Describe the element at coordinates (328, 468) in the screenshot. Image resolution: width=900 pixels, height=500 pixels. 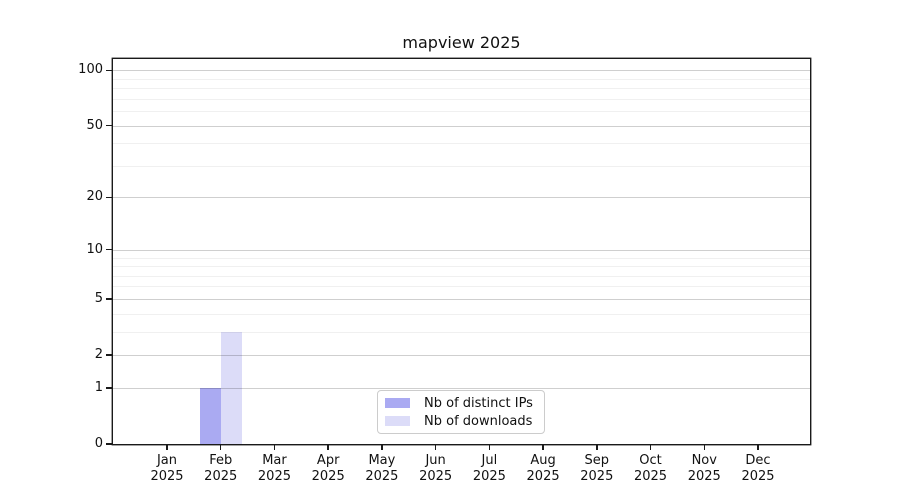
I see `x-tick-label-3: Apr 2025` at that location.